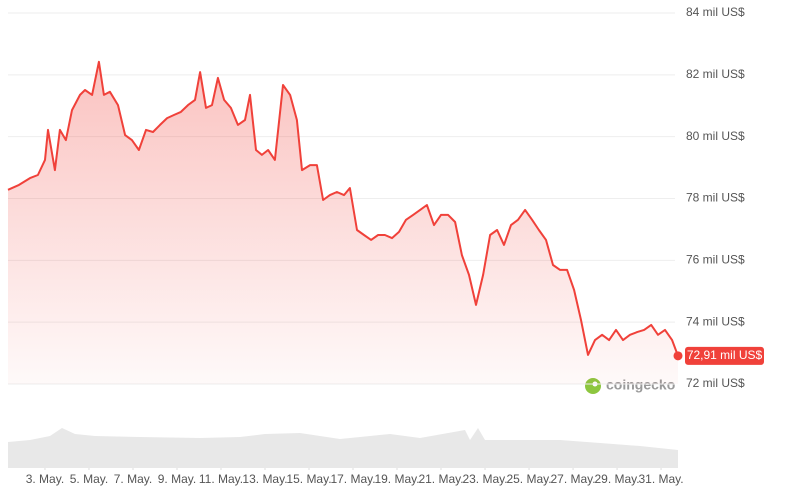  Describe the element at coordinates (572, 479) in the screenshot. I see `x-tick-label: 27. May.` at that location.